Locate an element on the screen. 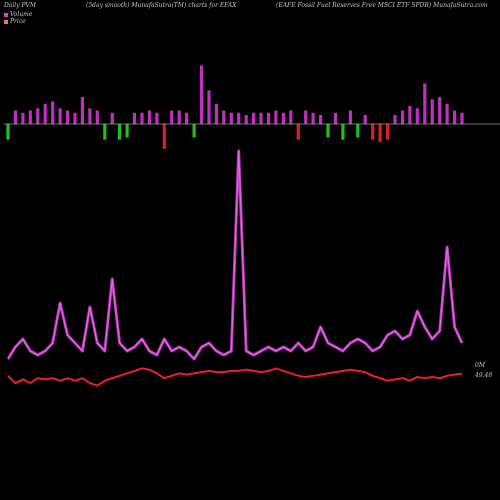  legend-price: Price is located at coordinates (15, 21).